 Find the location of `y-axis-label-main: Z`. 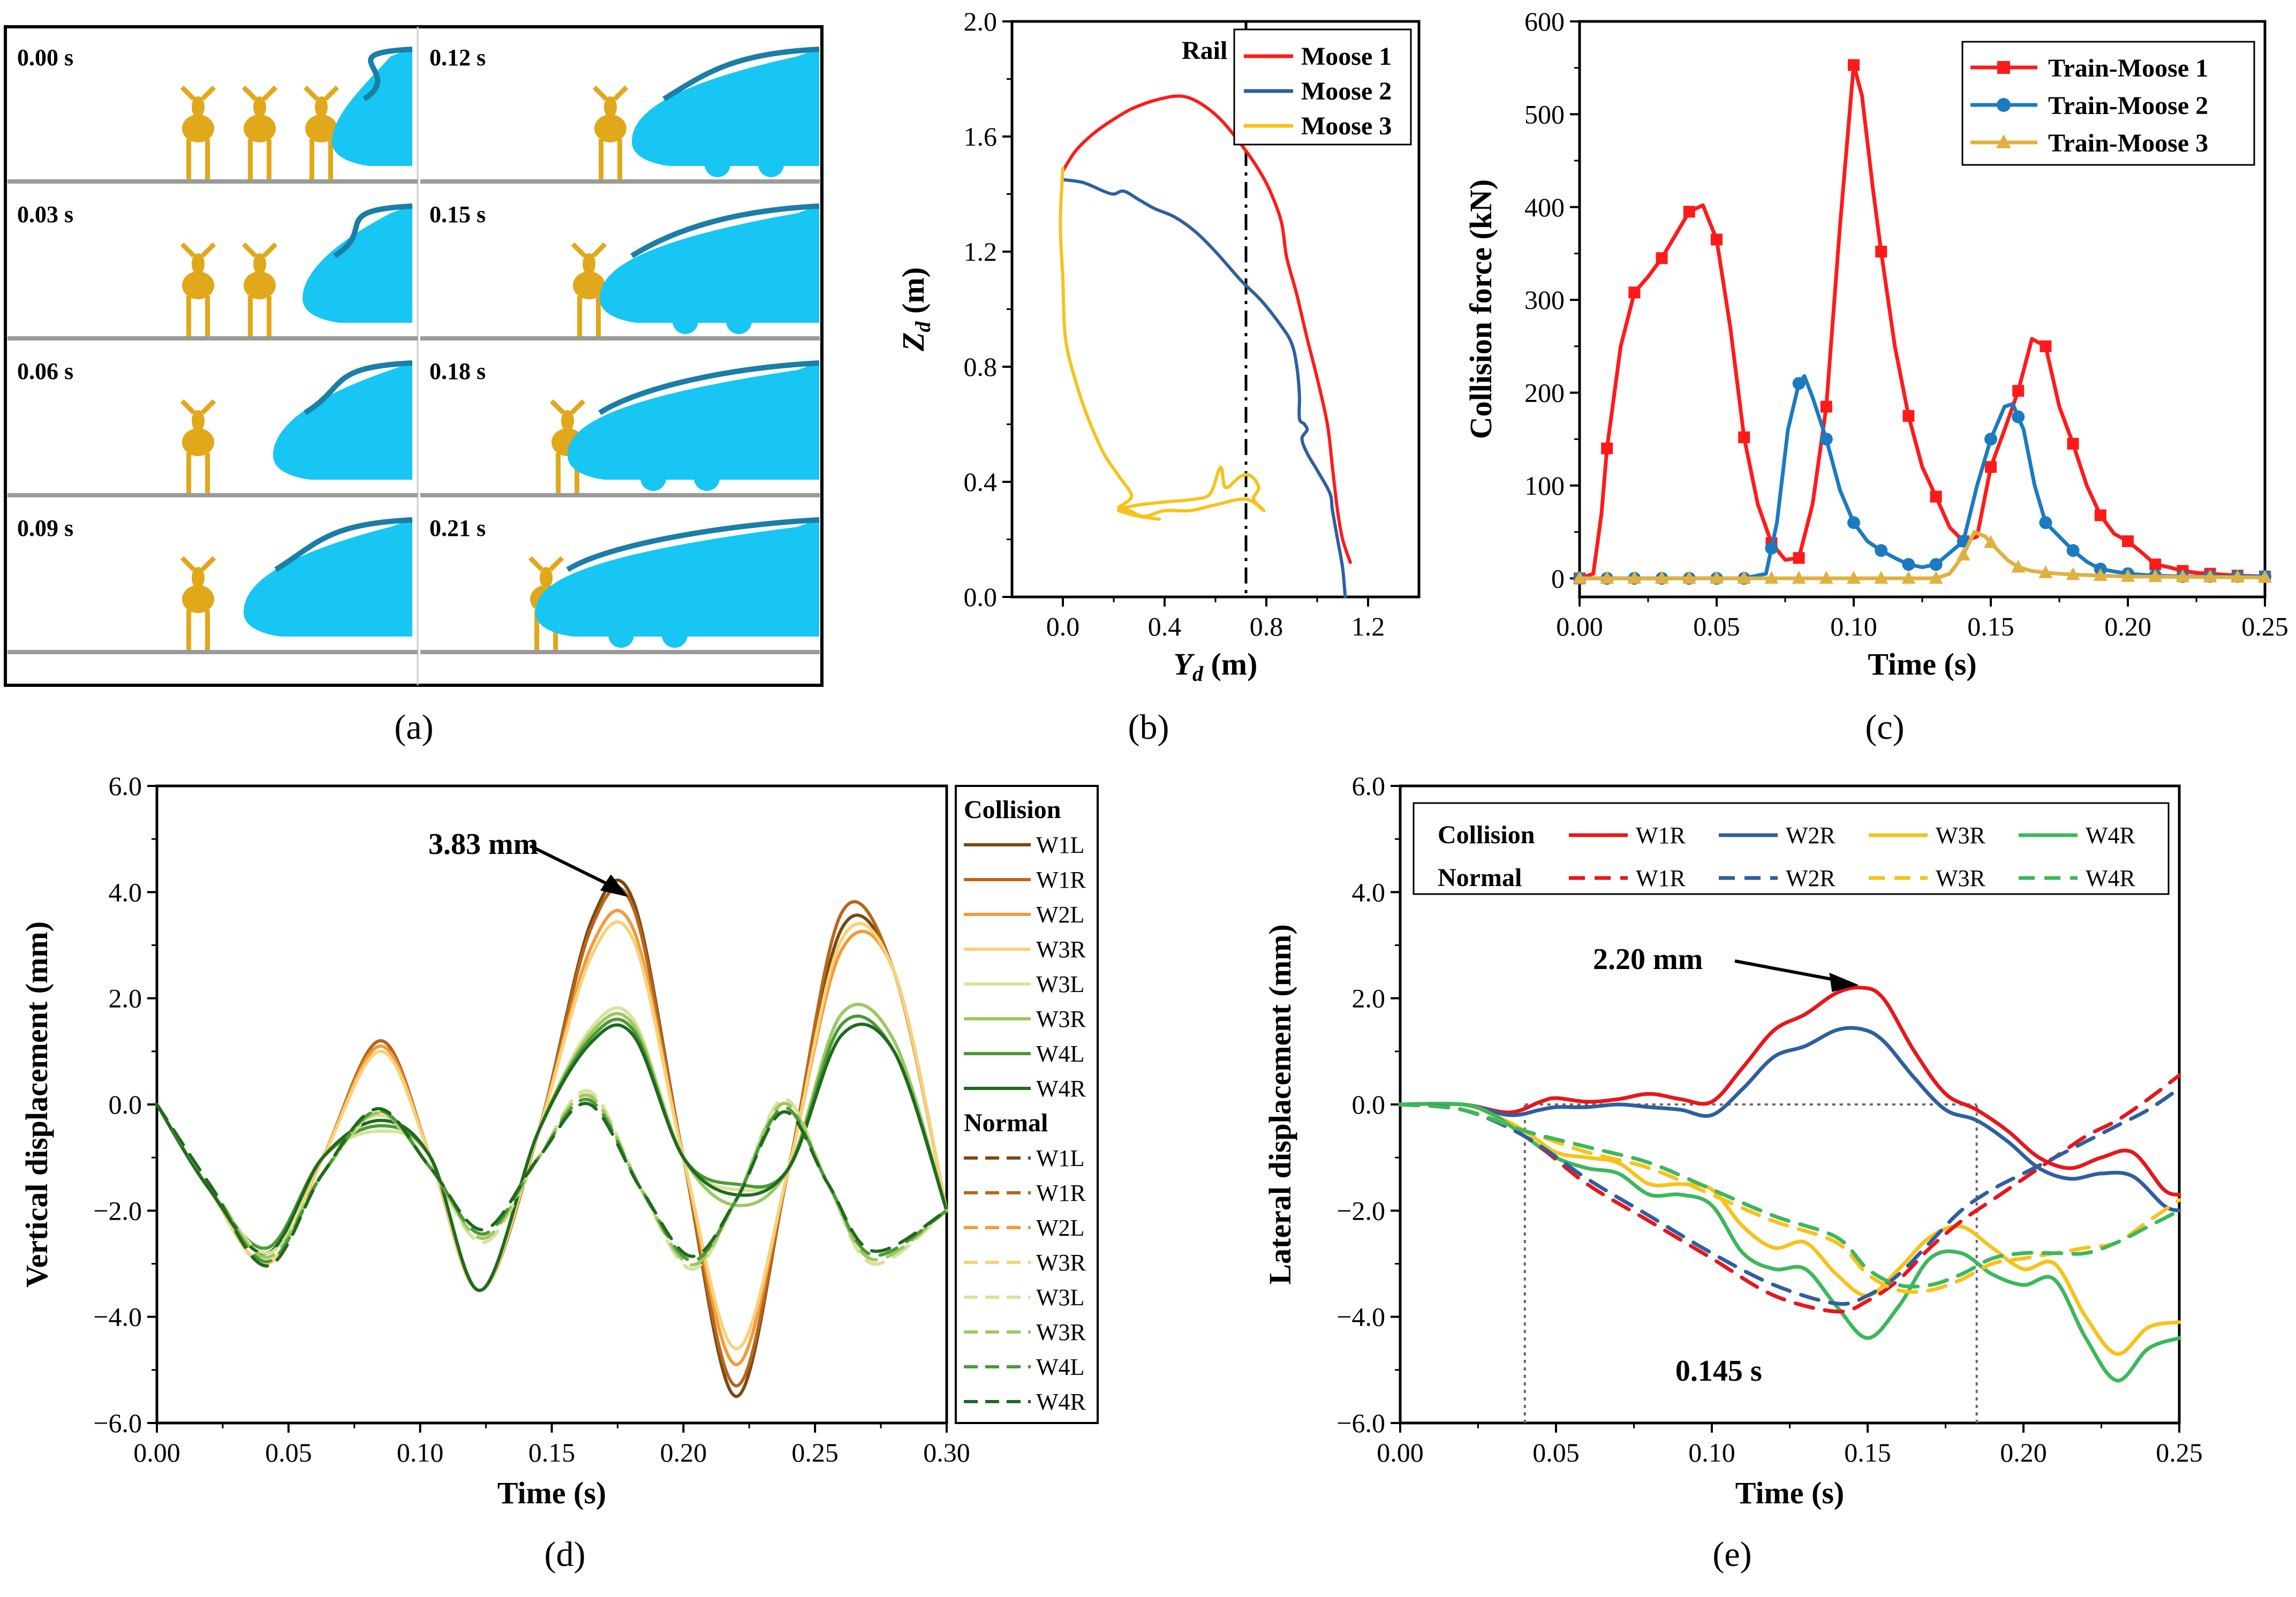

y-axis-label-main: Z is located at coordinates (913, 342).